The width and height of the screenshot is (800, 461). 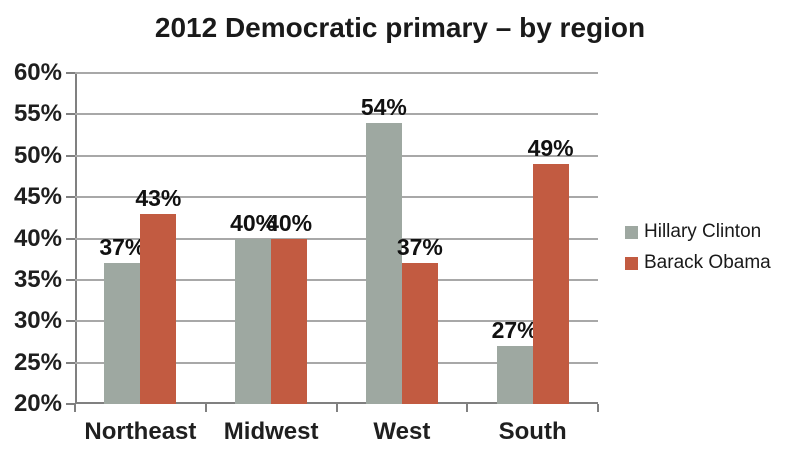 What do you see at coordinates (37, 155) in the screenshot?
I see `y-axis-label: 50%` at bounding box center [37, 155].